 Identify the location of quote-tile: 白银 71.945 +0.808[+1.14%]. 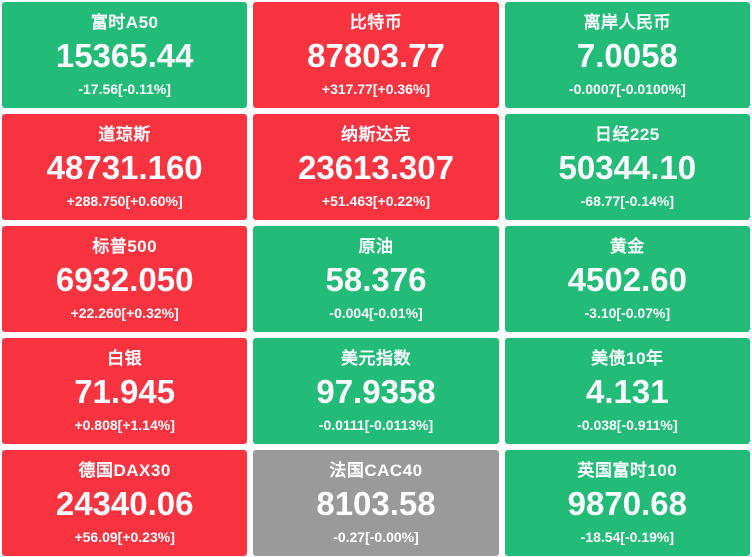
(125, 391).